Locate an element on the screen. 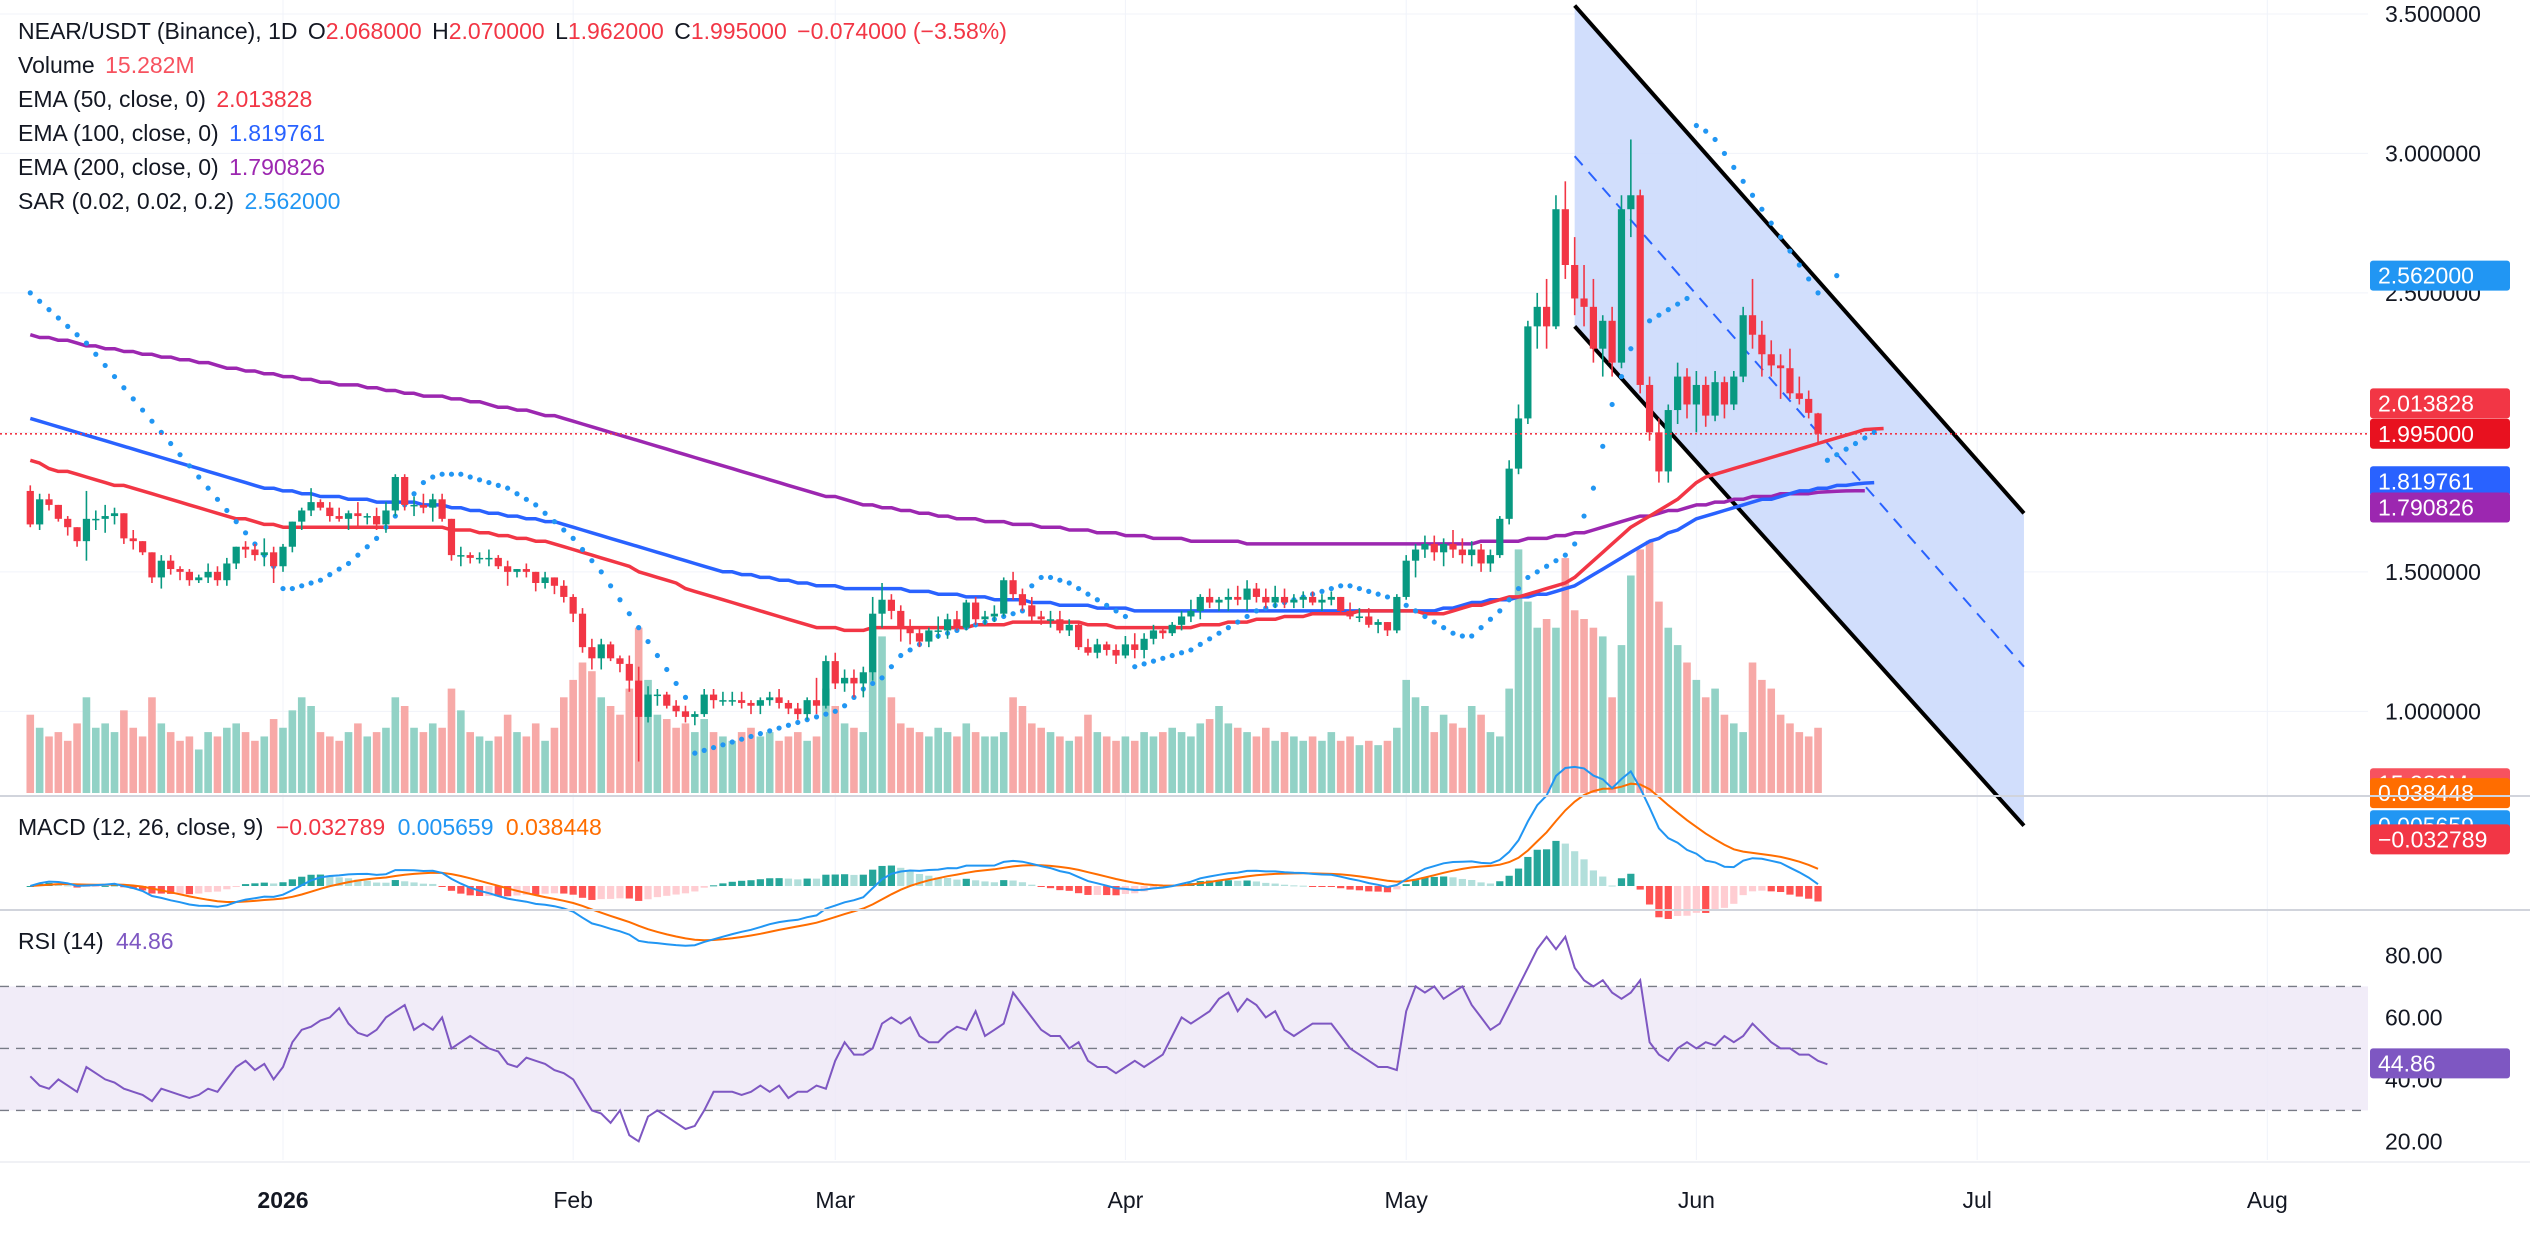  rsi-value-tag-bg is located at coordinates (2440, 1063).